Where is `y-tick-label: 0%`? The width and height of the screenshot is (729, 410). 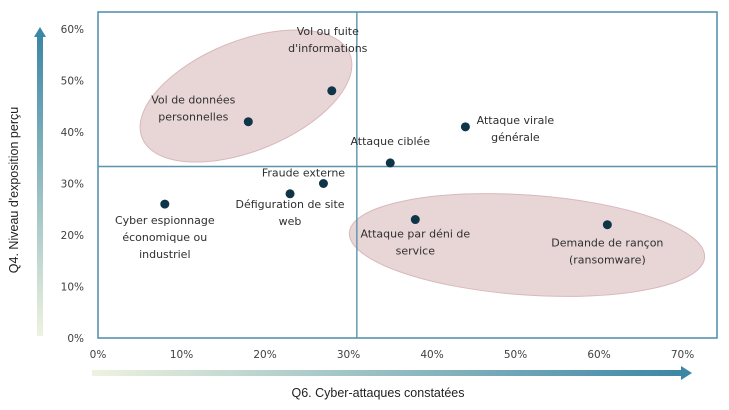 y-tick-label: 0% is located at coordinates (75, 339).